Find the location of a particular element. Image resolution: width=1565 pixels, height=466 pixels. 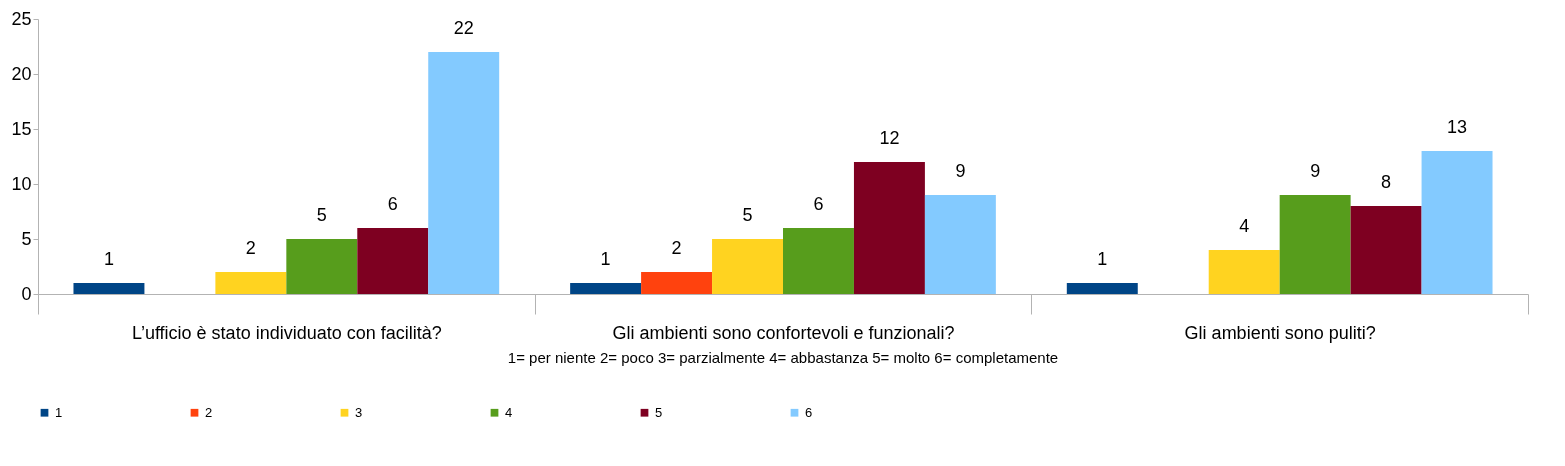

x-tick-label: Gli ambienti sono puliti? is located at coordinates (1280, 332).